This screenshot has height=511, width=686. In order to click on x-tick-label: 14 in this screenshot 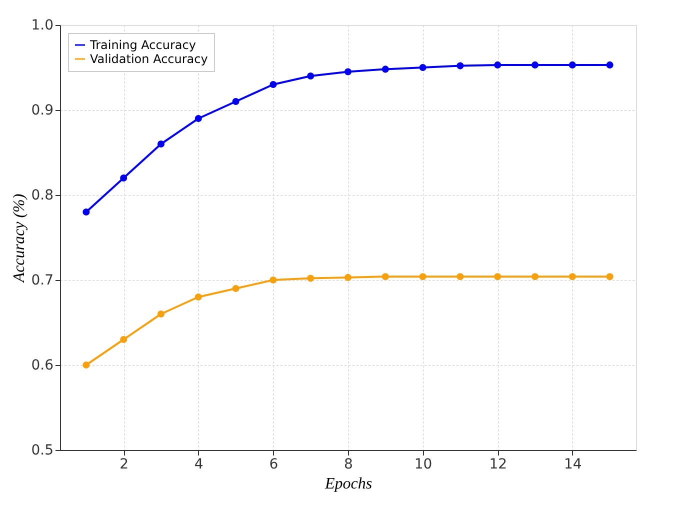, I will do `click(573, 464)`.